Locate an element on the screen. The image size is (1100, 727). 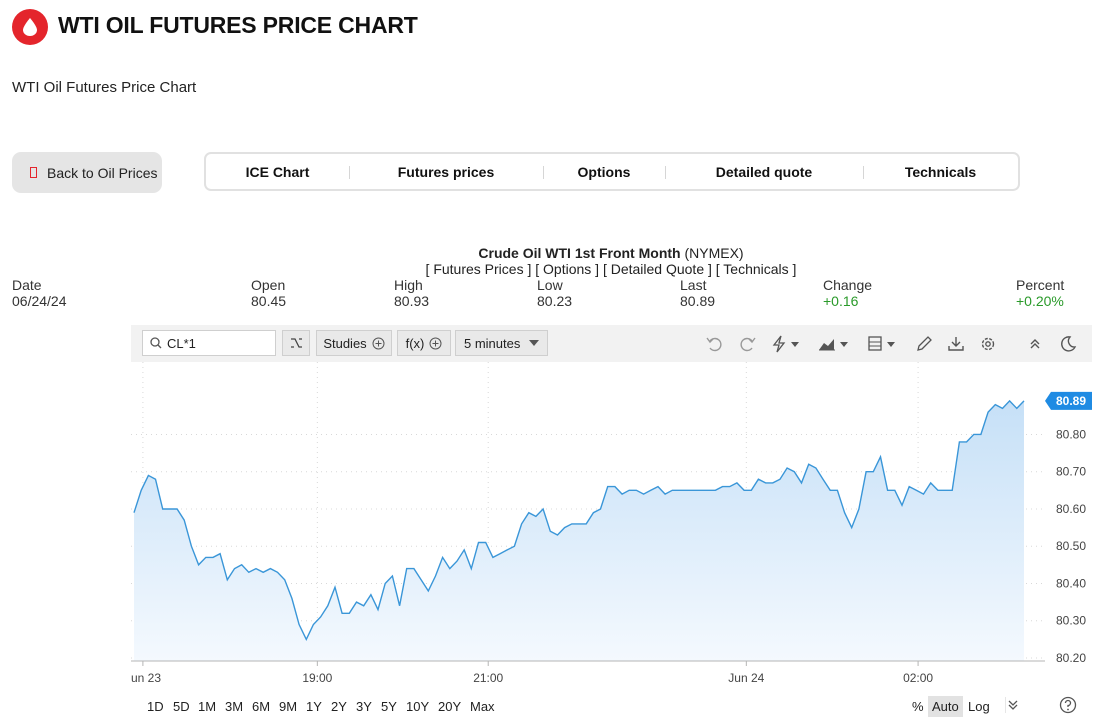
chevron-down-icon is located at coordinates (534, 343).